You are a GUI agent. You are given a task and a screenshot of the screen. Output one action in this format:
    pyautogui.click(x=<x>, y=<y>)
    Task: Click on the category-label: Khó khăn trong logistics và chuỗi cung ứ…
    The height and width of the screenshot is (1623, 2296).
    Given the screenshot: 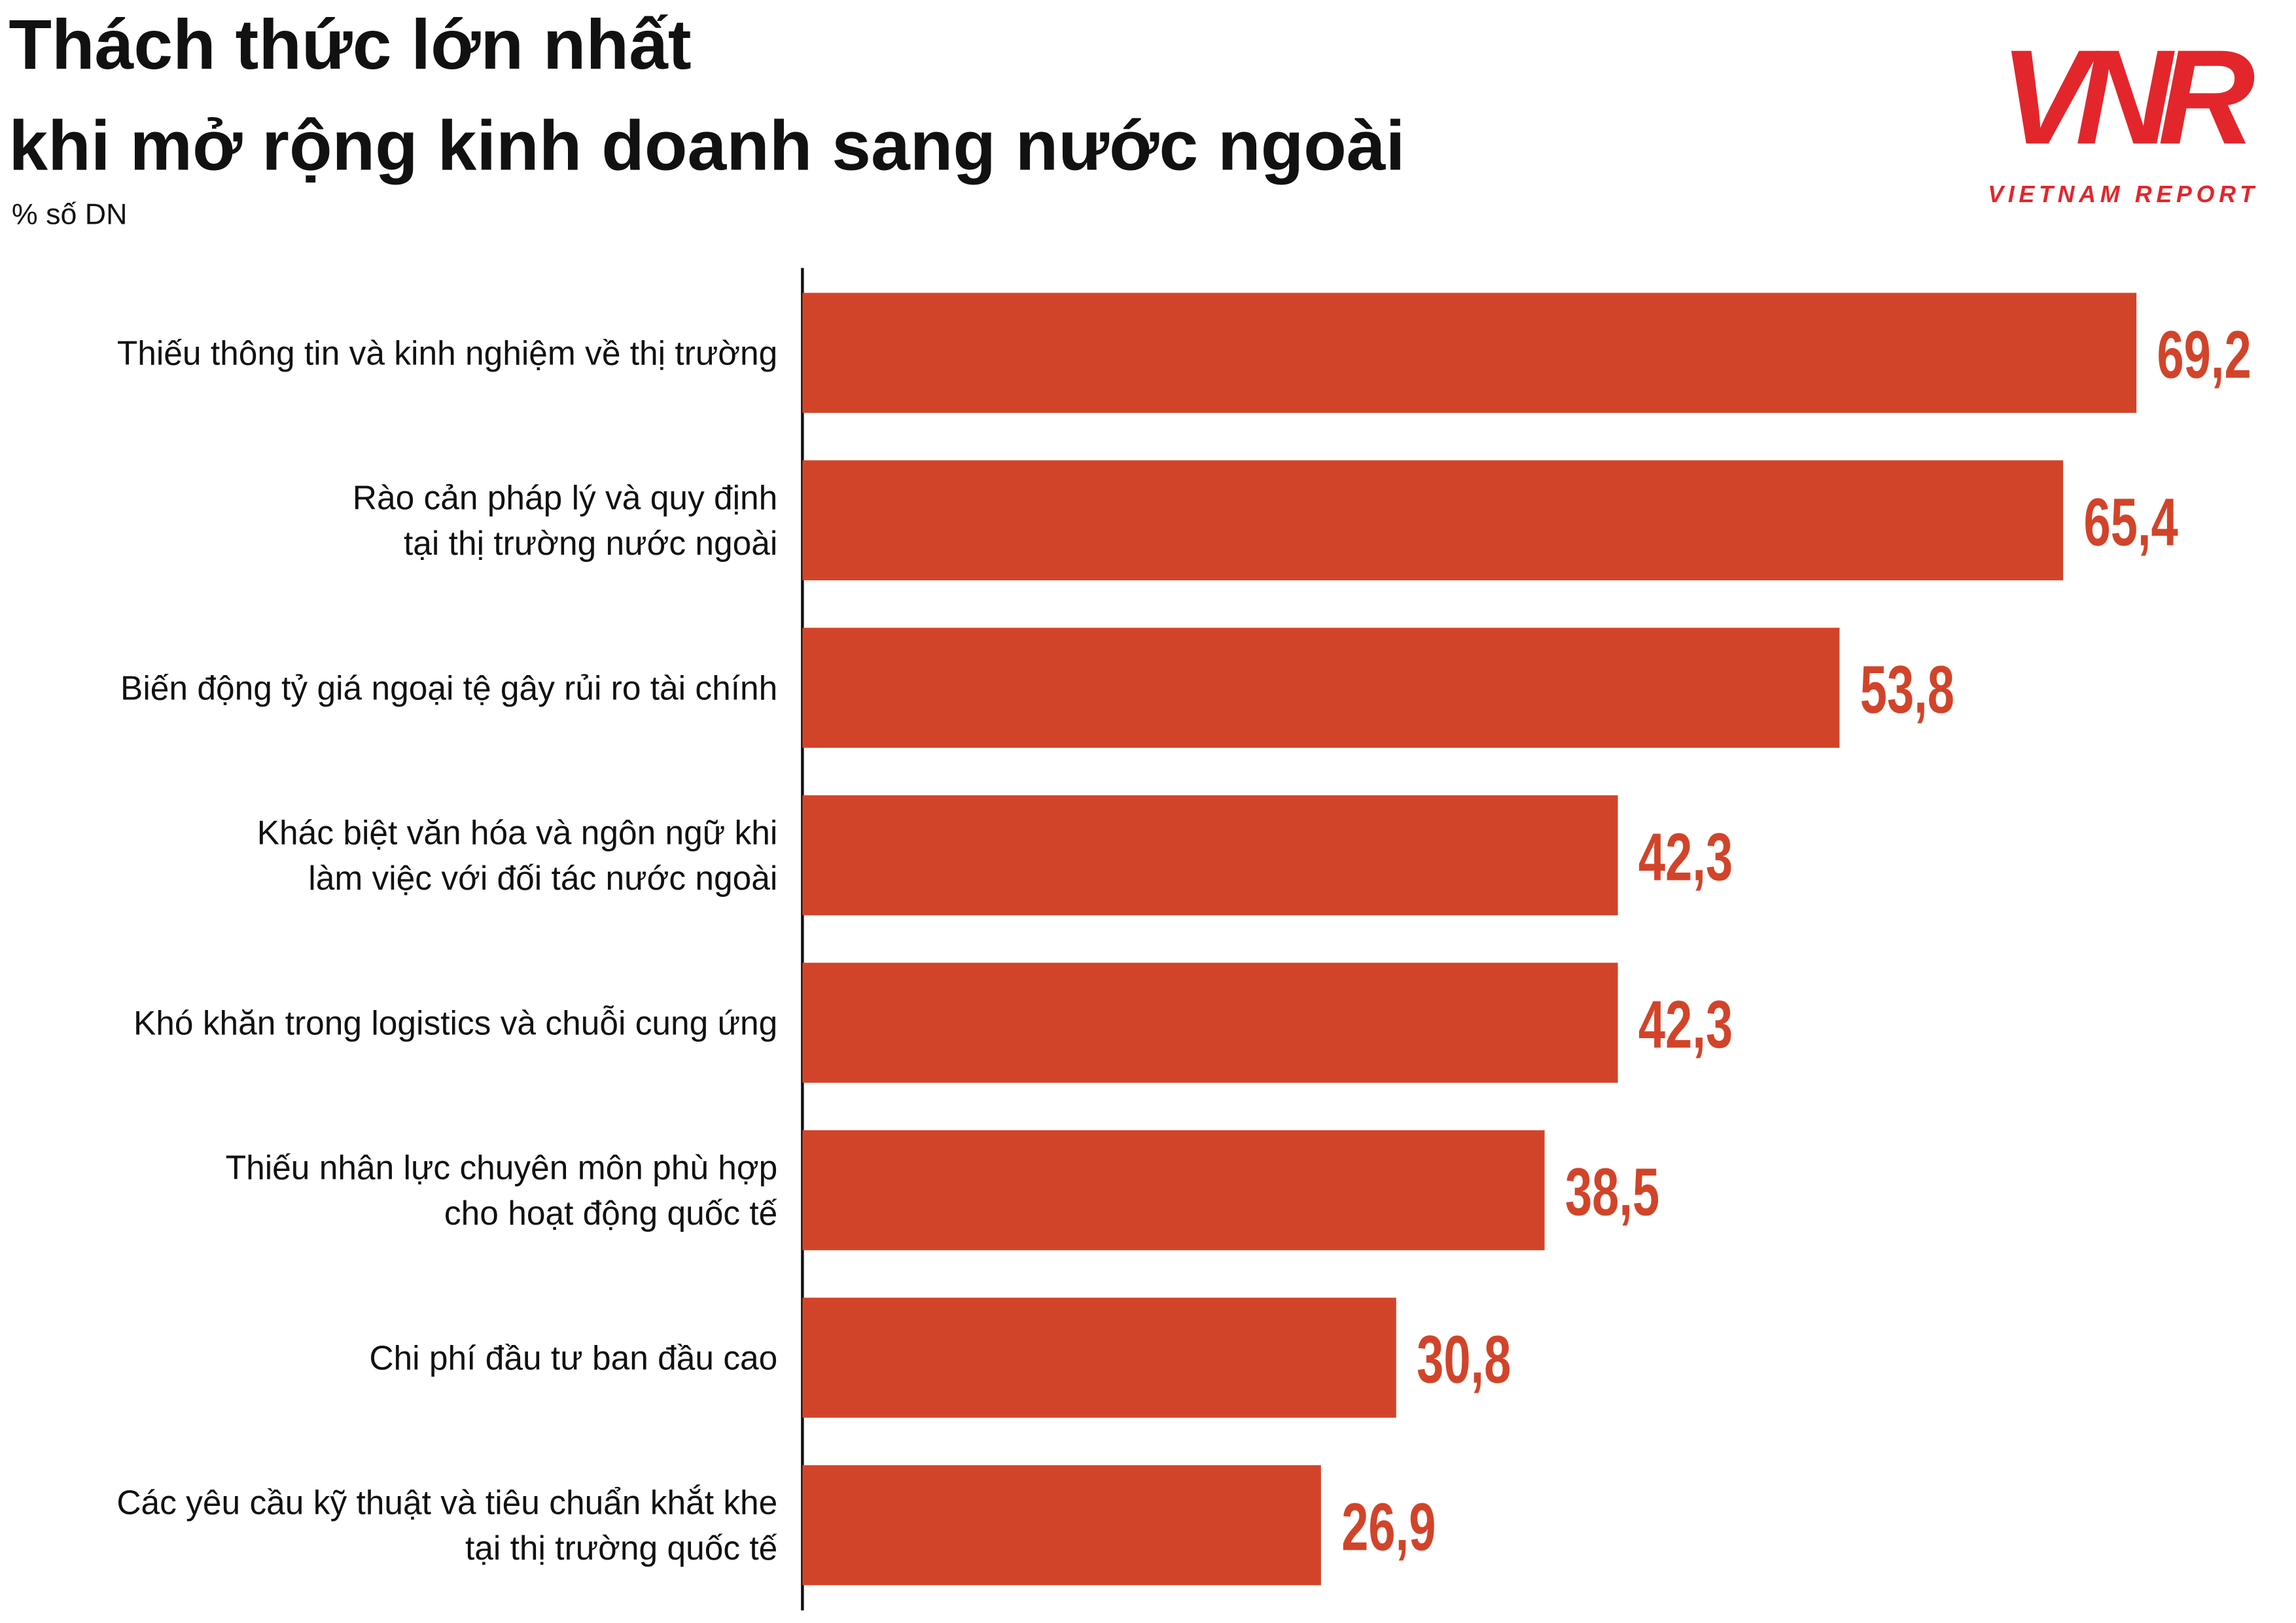 What is the action you would take?
    pyautogui.click(x=455, y=1022)
    